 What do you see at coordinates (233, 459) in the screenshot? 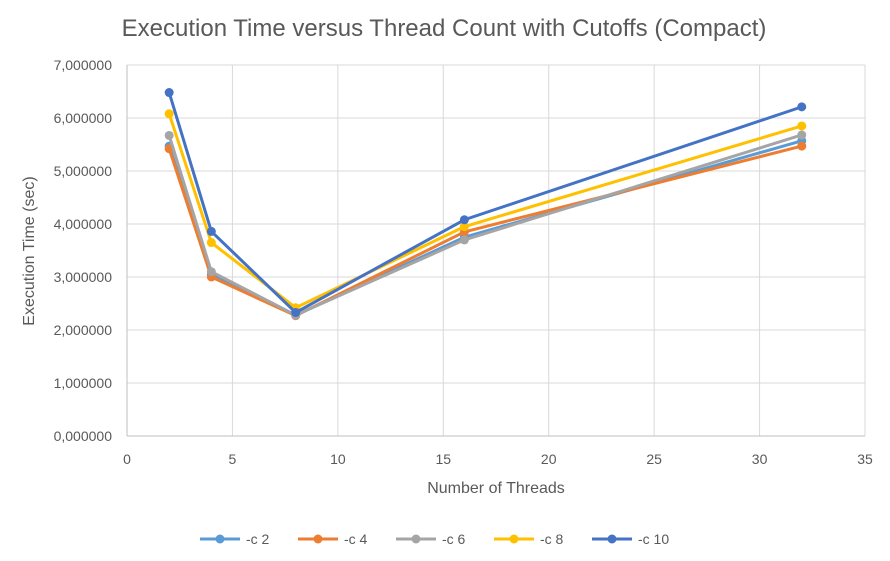
I see `x-tick-label: 5` at bounding box center [233, 459].